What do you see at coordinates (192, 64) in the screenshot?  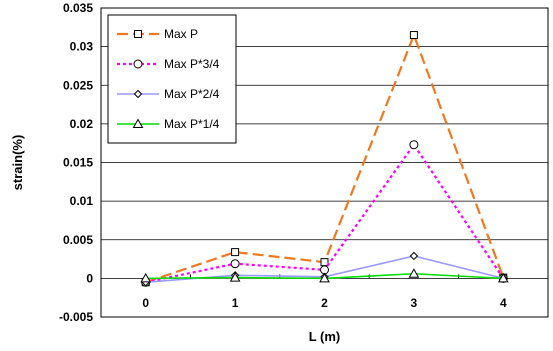 I see `legend-label: Max P*3/4` at bounding box center [192, 64].